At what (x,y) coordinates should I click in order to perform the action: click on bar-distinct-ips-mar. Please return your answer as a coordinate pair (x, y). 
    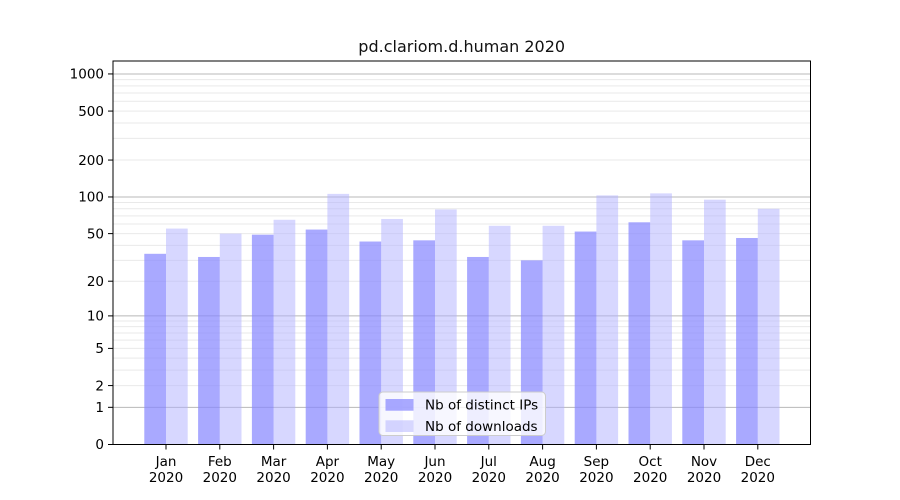
    Looking at the image, I should click on (262, 339).